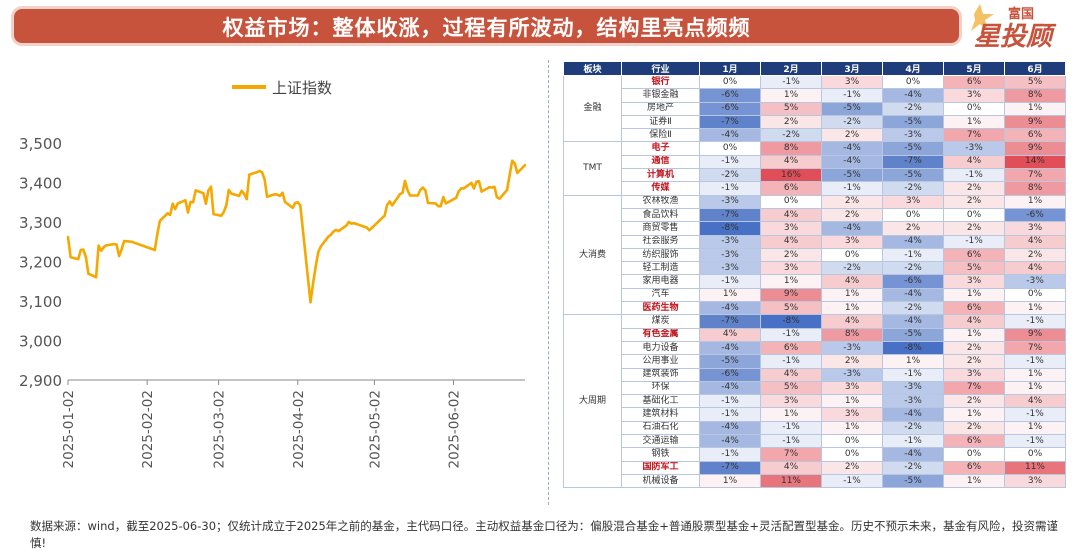  Describe the element at coordinates (660, 148) in the screenshot. I see `industry-label: 电子` at that location.